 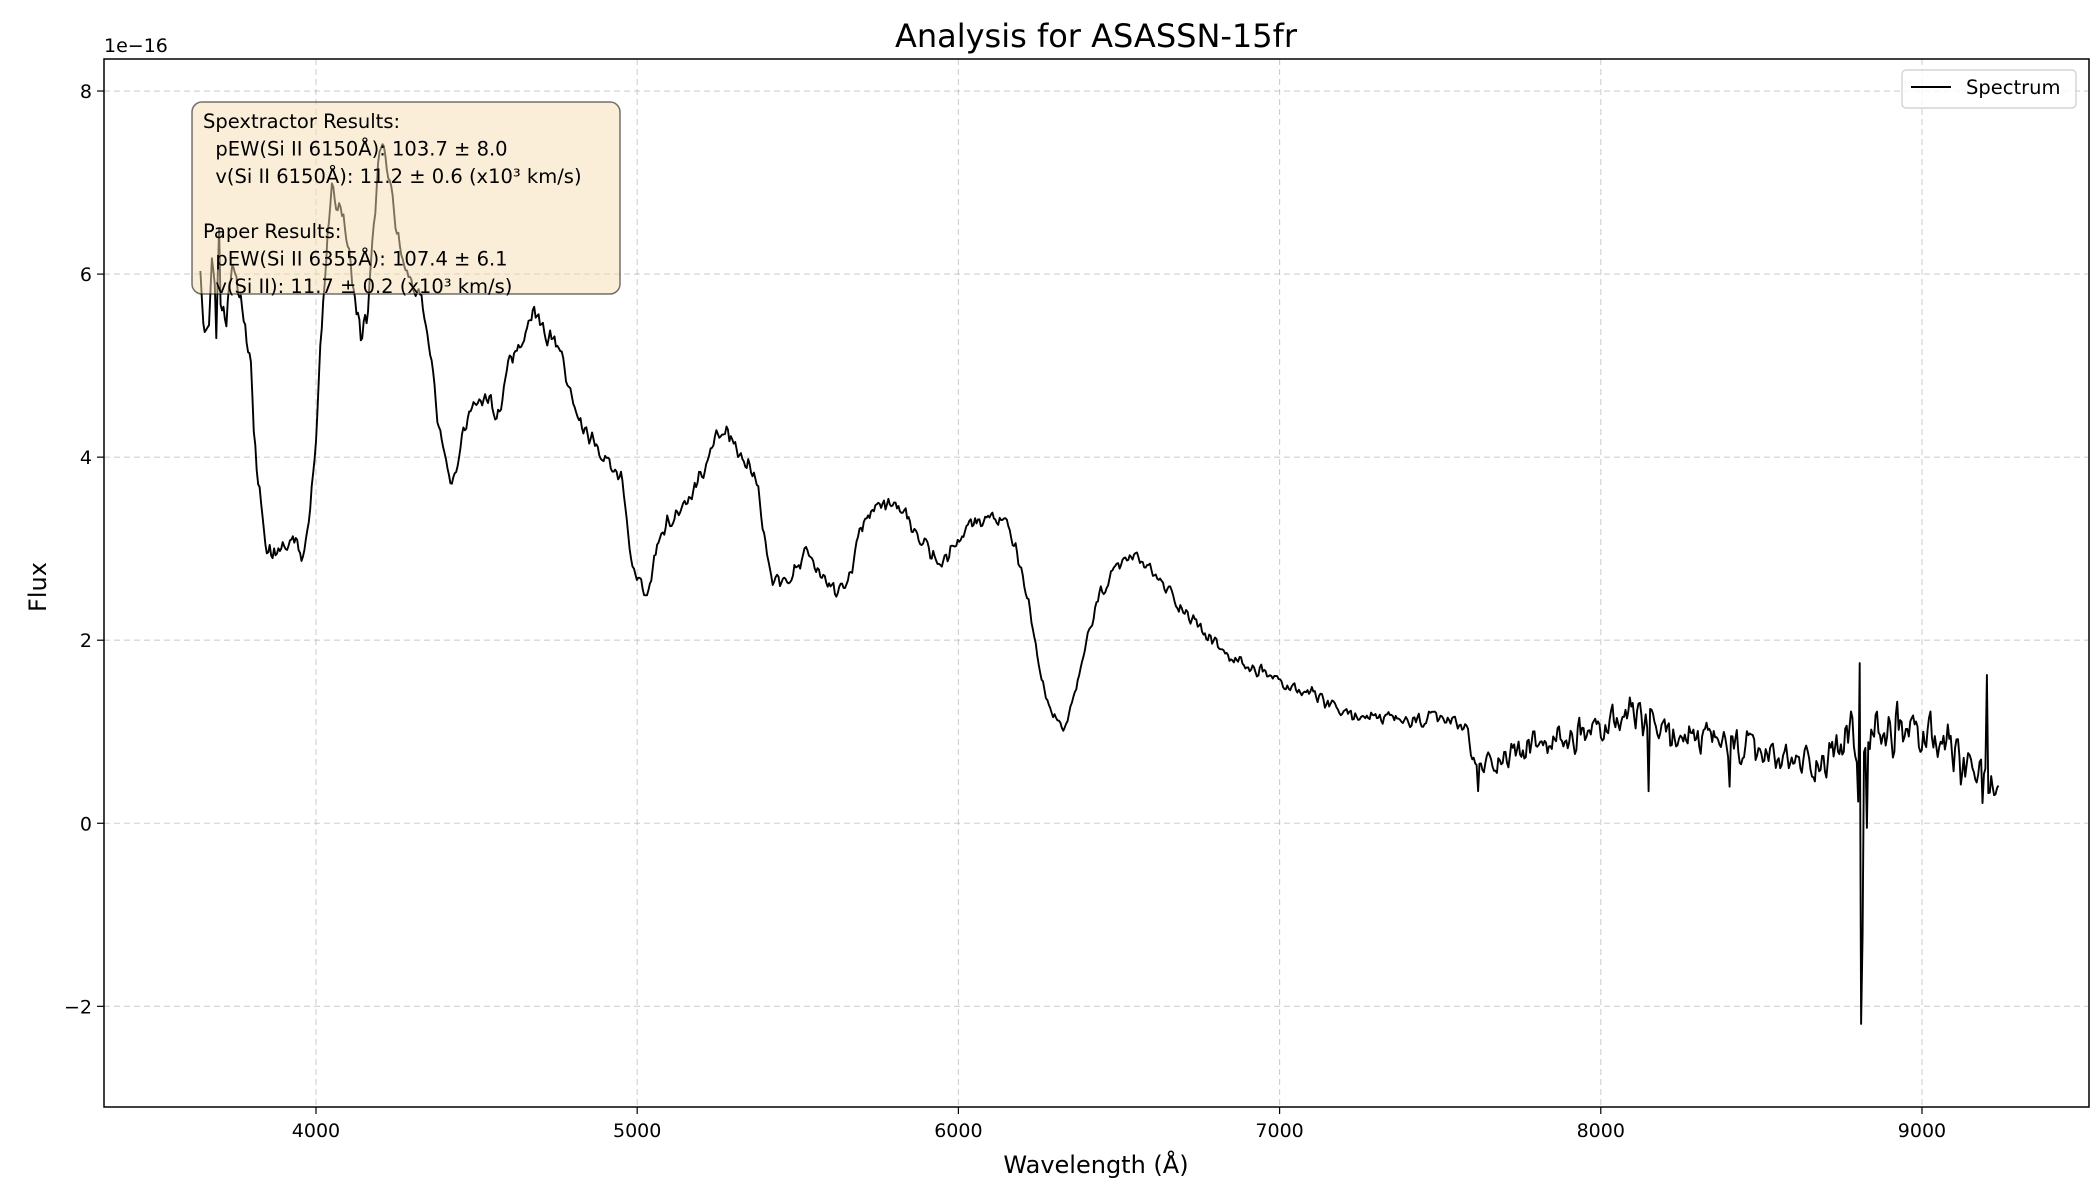 I want to click on y-axis-offset-label: 1e−16, so click(x=136, y=46).